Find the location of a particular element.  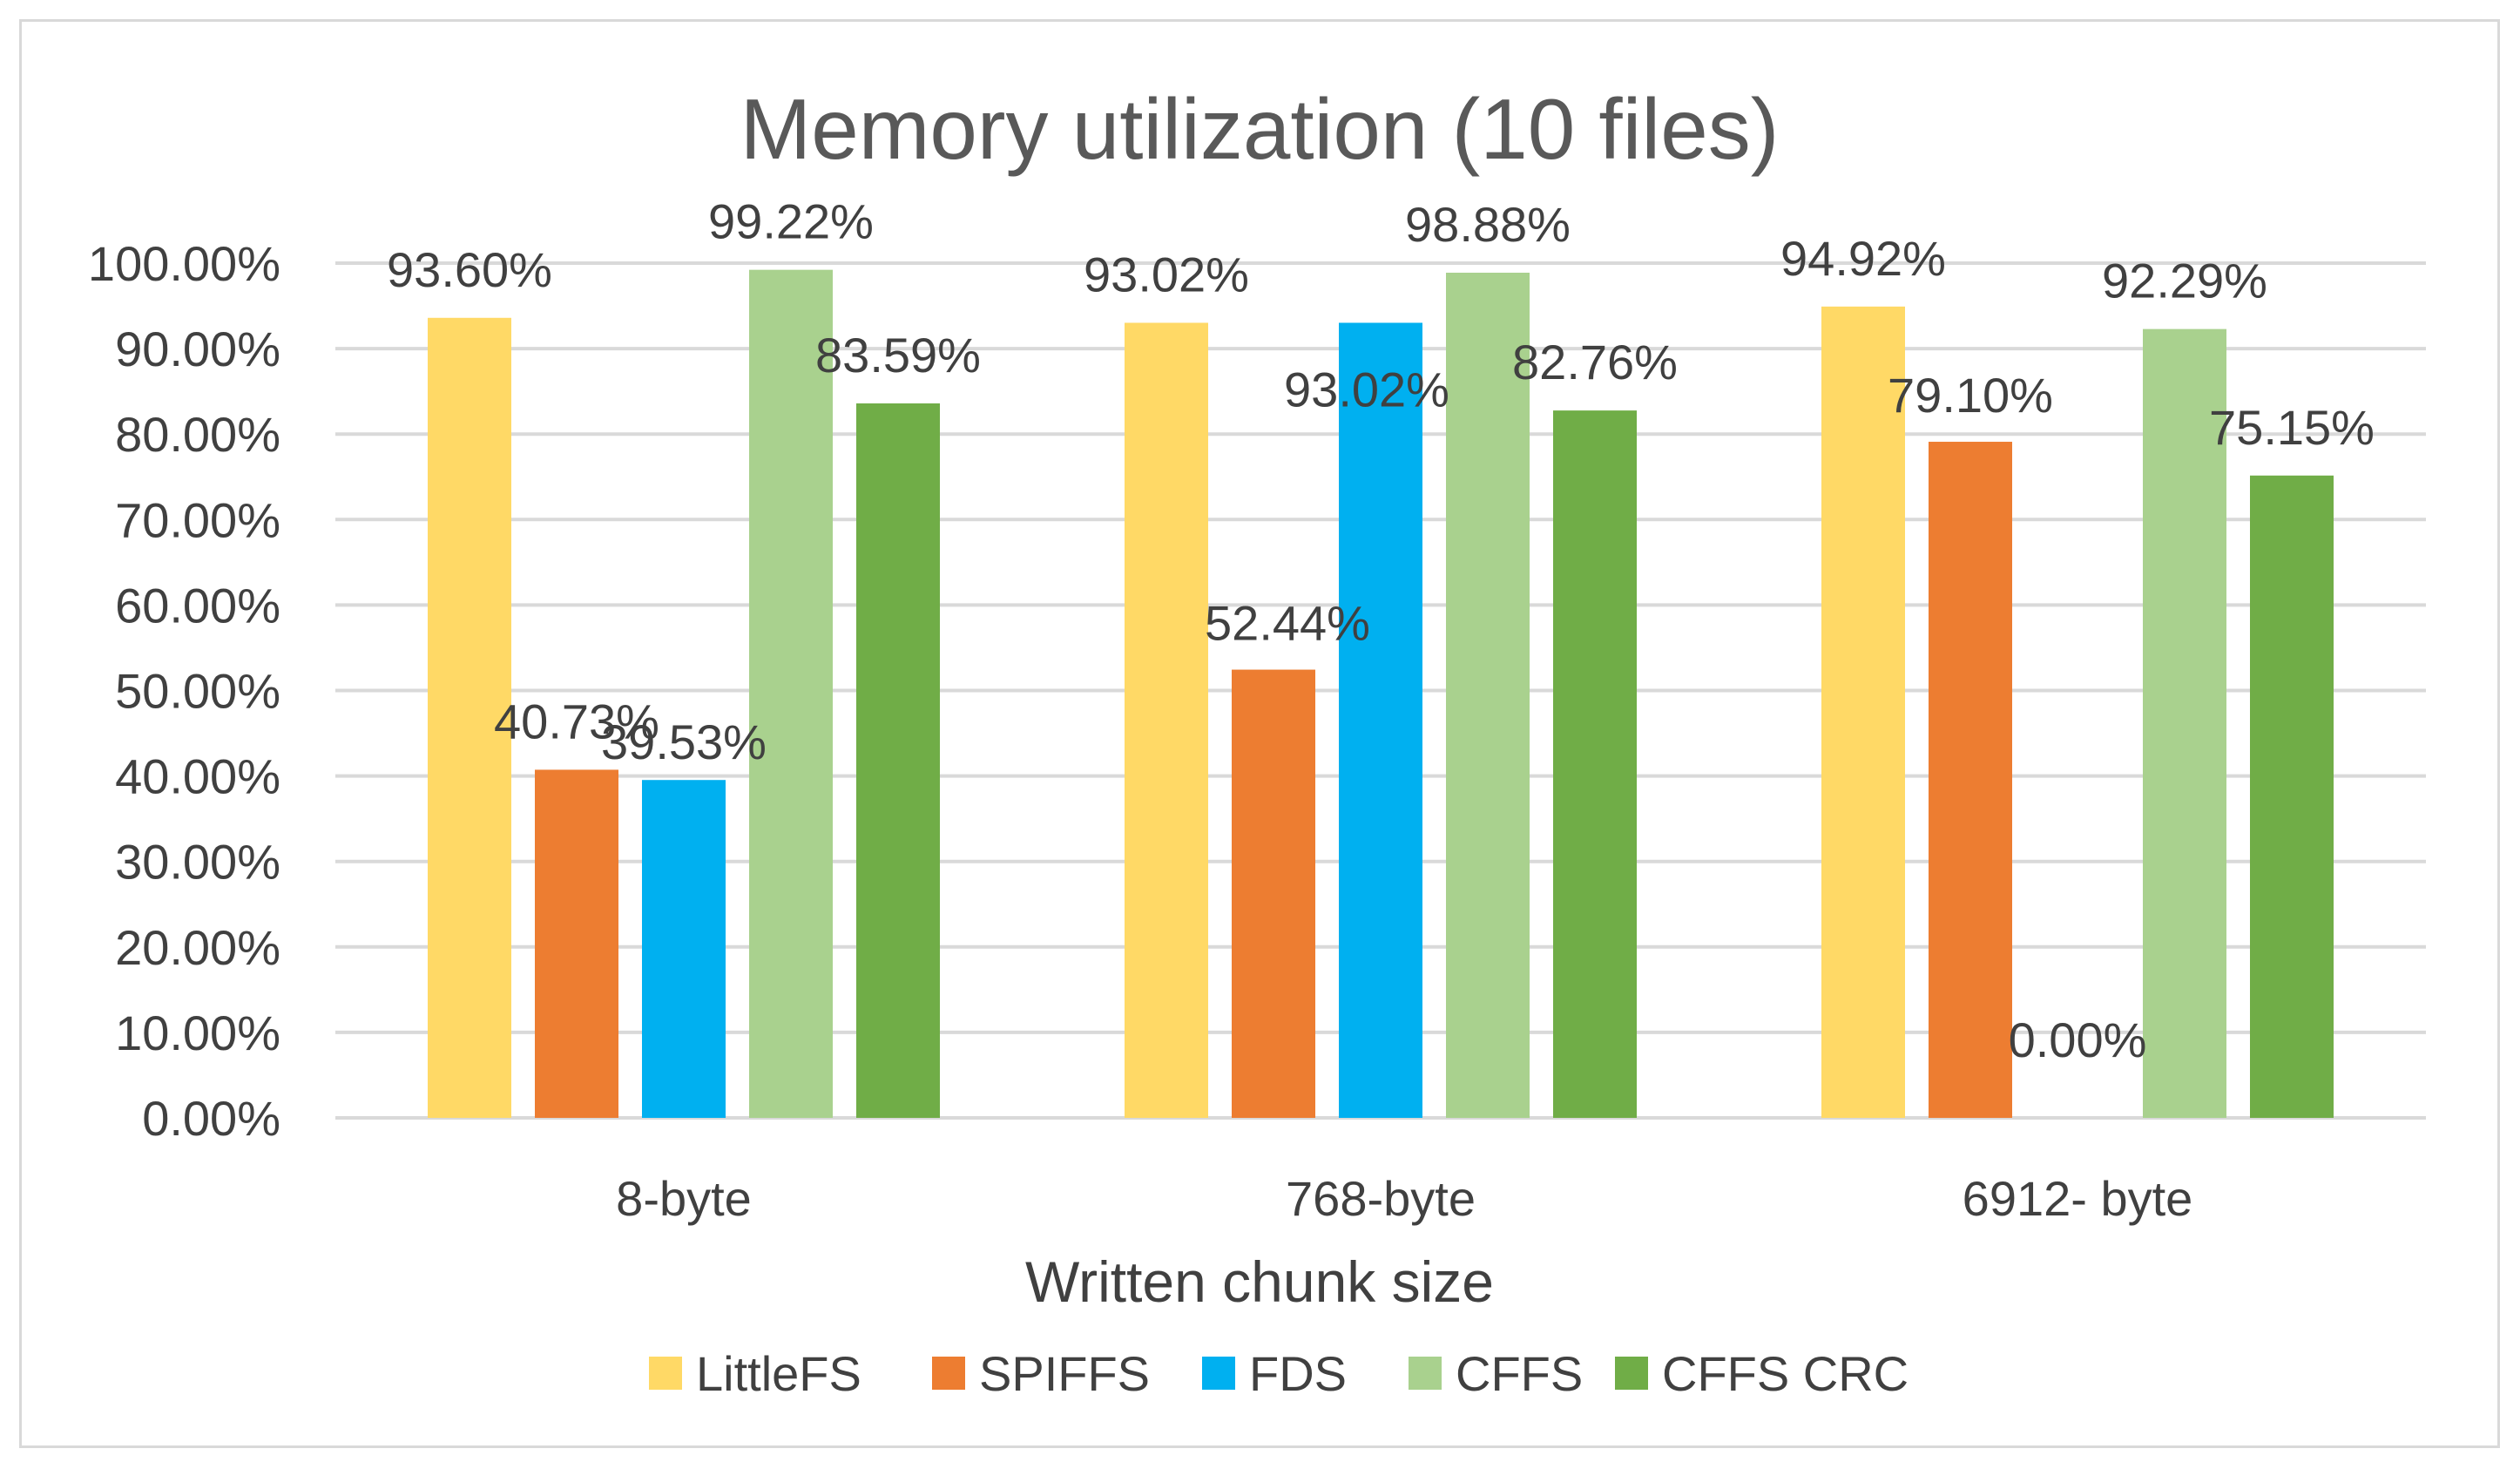

data-label: 79.10% is located at coordinates (1970, 396).